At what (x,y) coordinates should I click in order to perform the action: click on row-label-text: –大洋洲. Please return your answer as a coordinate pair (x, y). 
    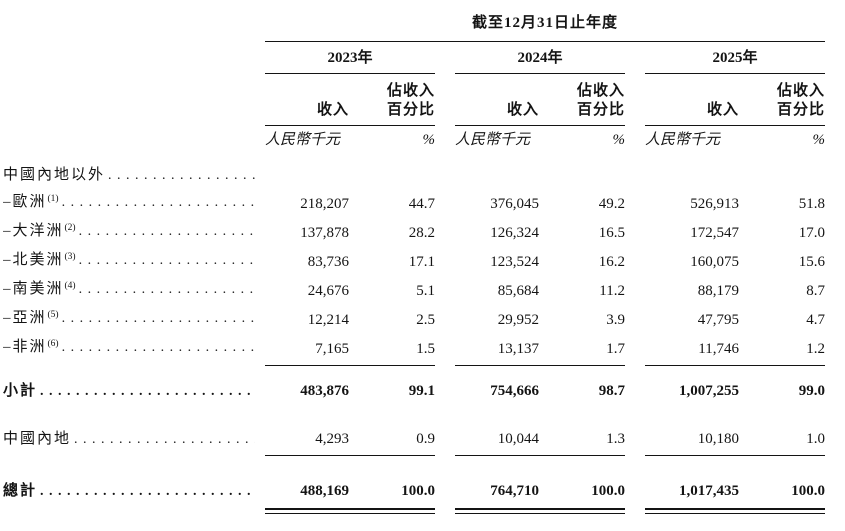
    Looking at the image, I should click on (33, 231).